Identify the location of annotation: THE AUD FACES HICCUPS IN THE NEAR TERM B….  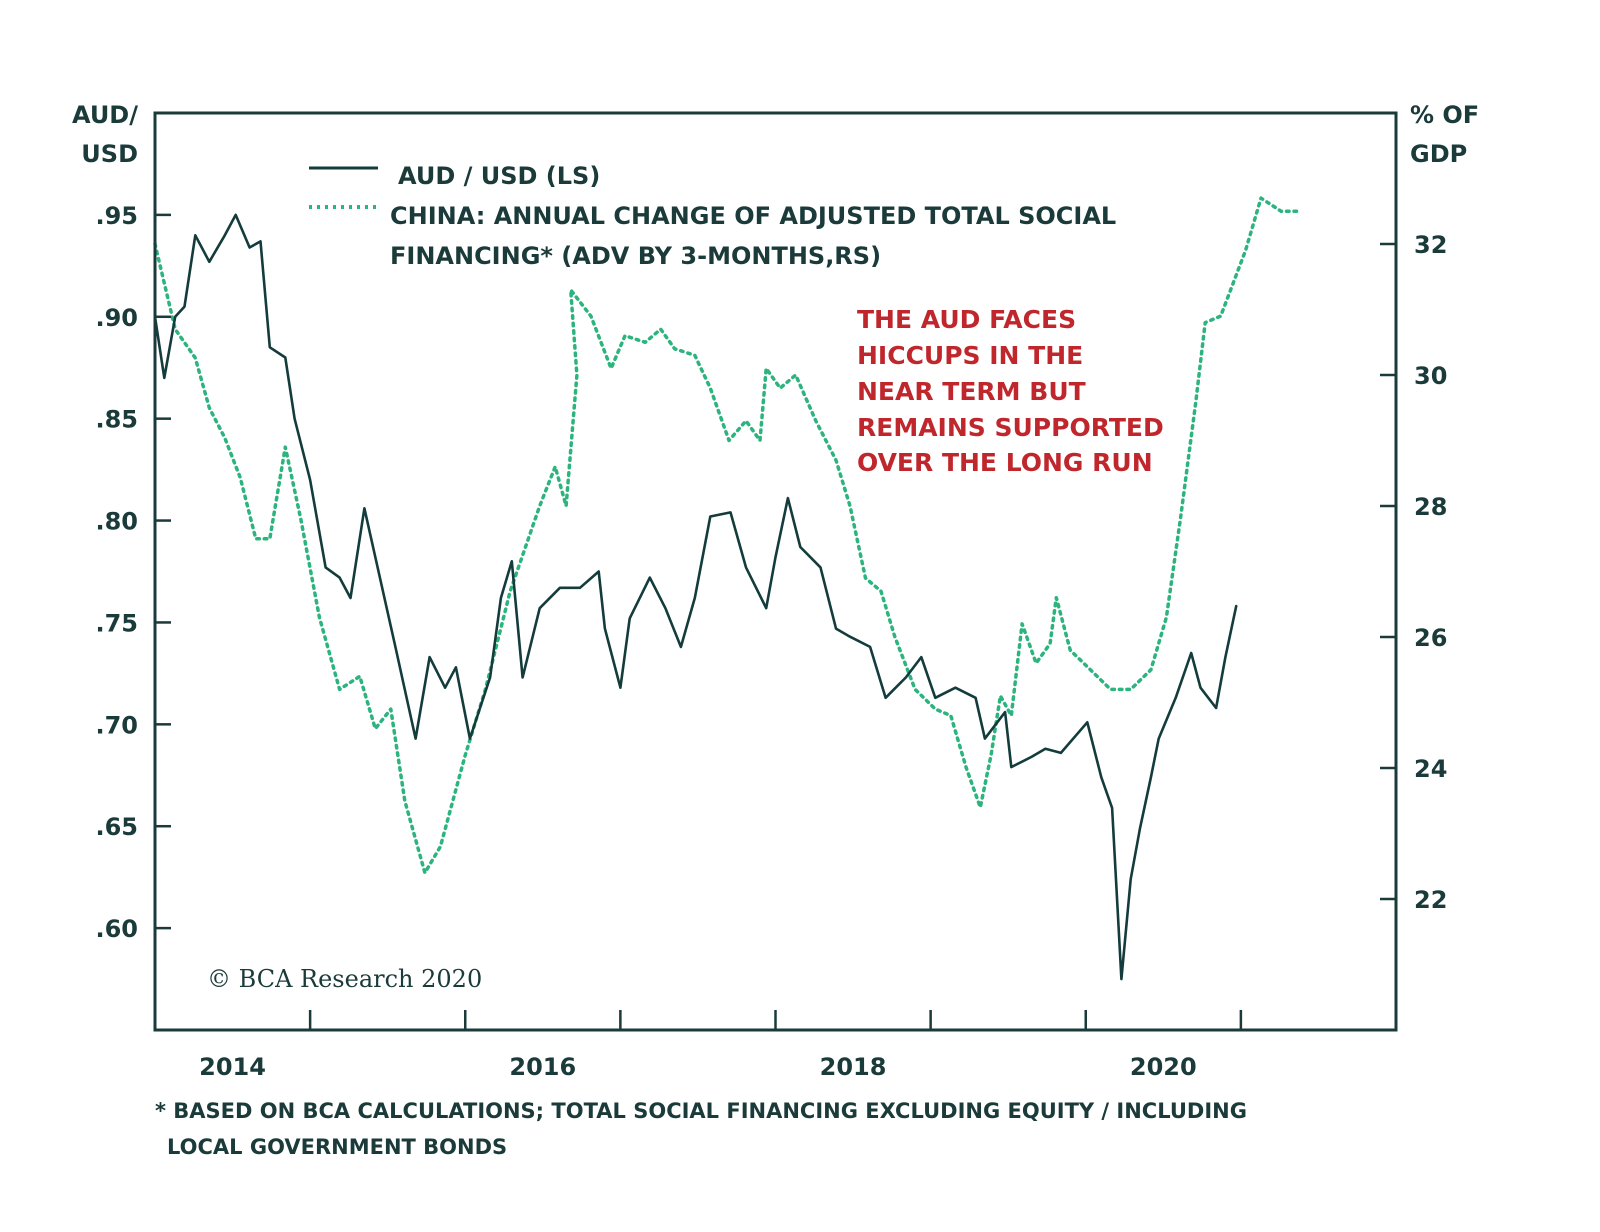
(1010, 391).